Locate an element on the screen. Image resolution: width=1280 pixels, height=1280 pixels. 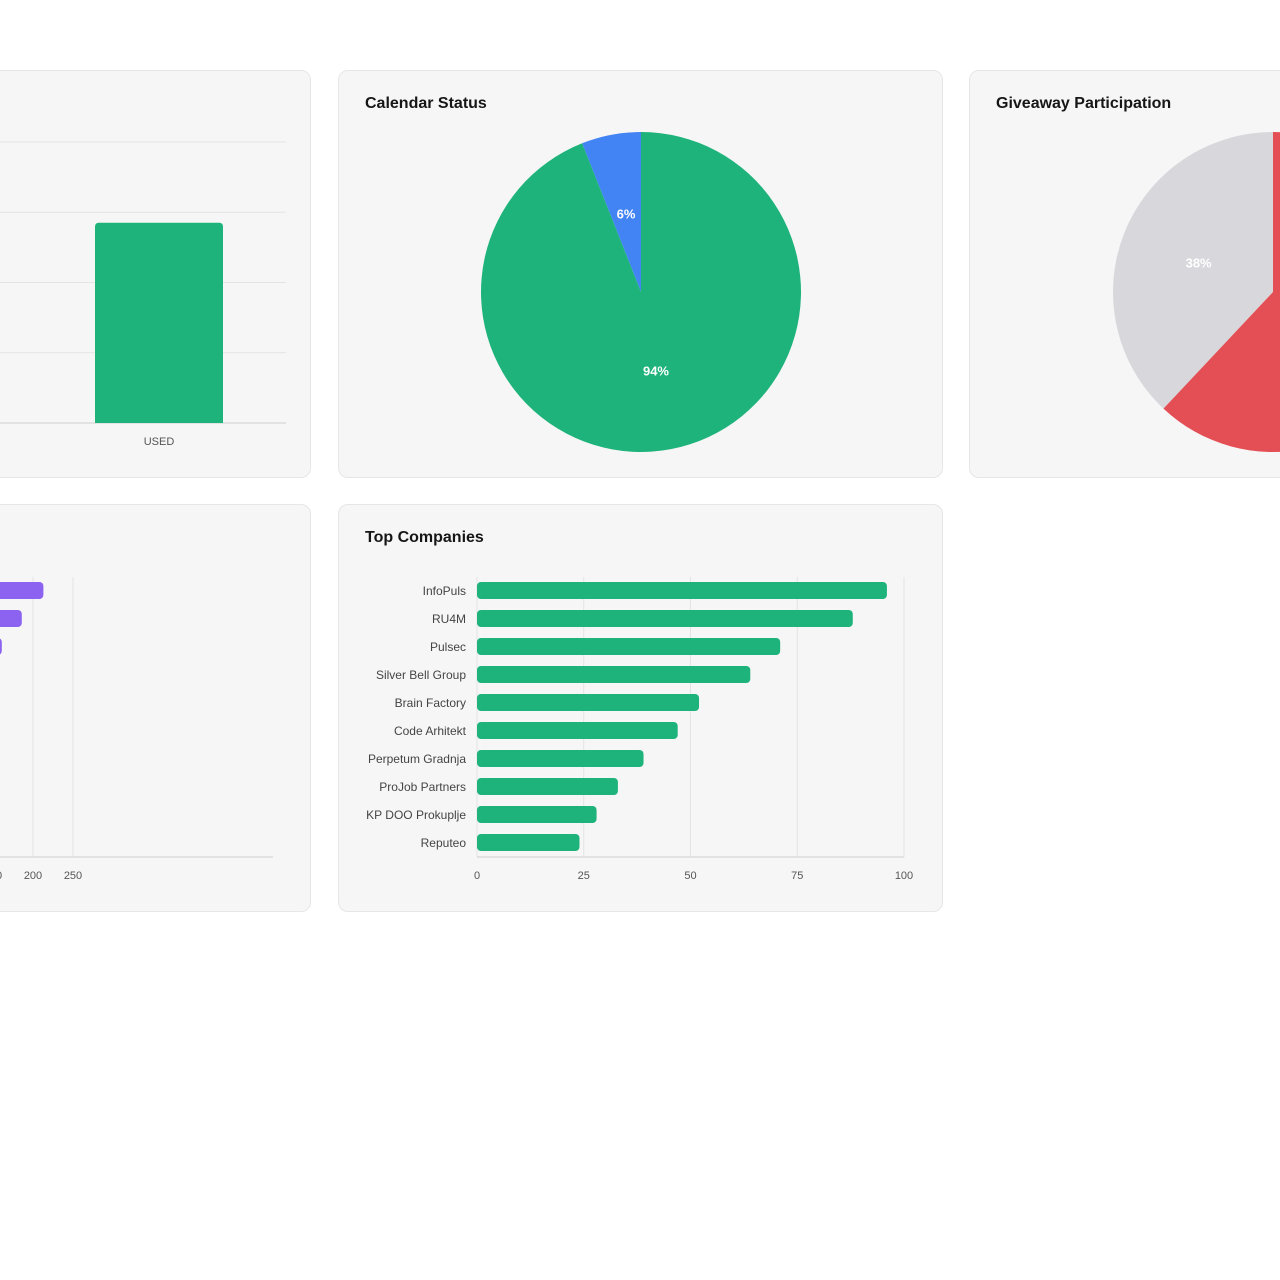
y-category-label: Brain Factory is located at coordinates (430, 703).